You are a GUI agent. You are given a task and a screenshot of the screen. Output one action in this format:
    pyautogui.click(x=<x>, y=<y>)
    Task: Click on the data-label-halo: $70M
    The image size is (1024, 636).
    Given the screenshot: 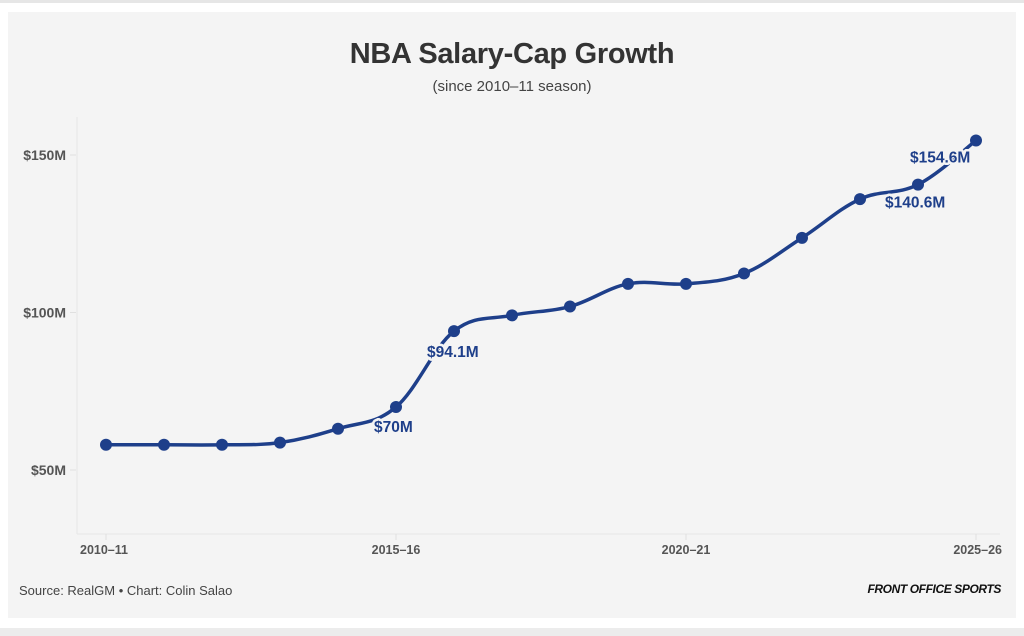 What is the action you would take?
    pyautogui.click(x=393, y=427)
    